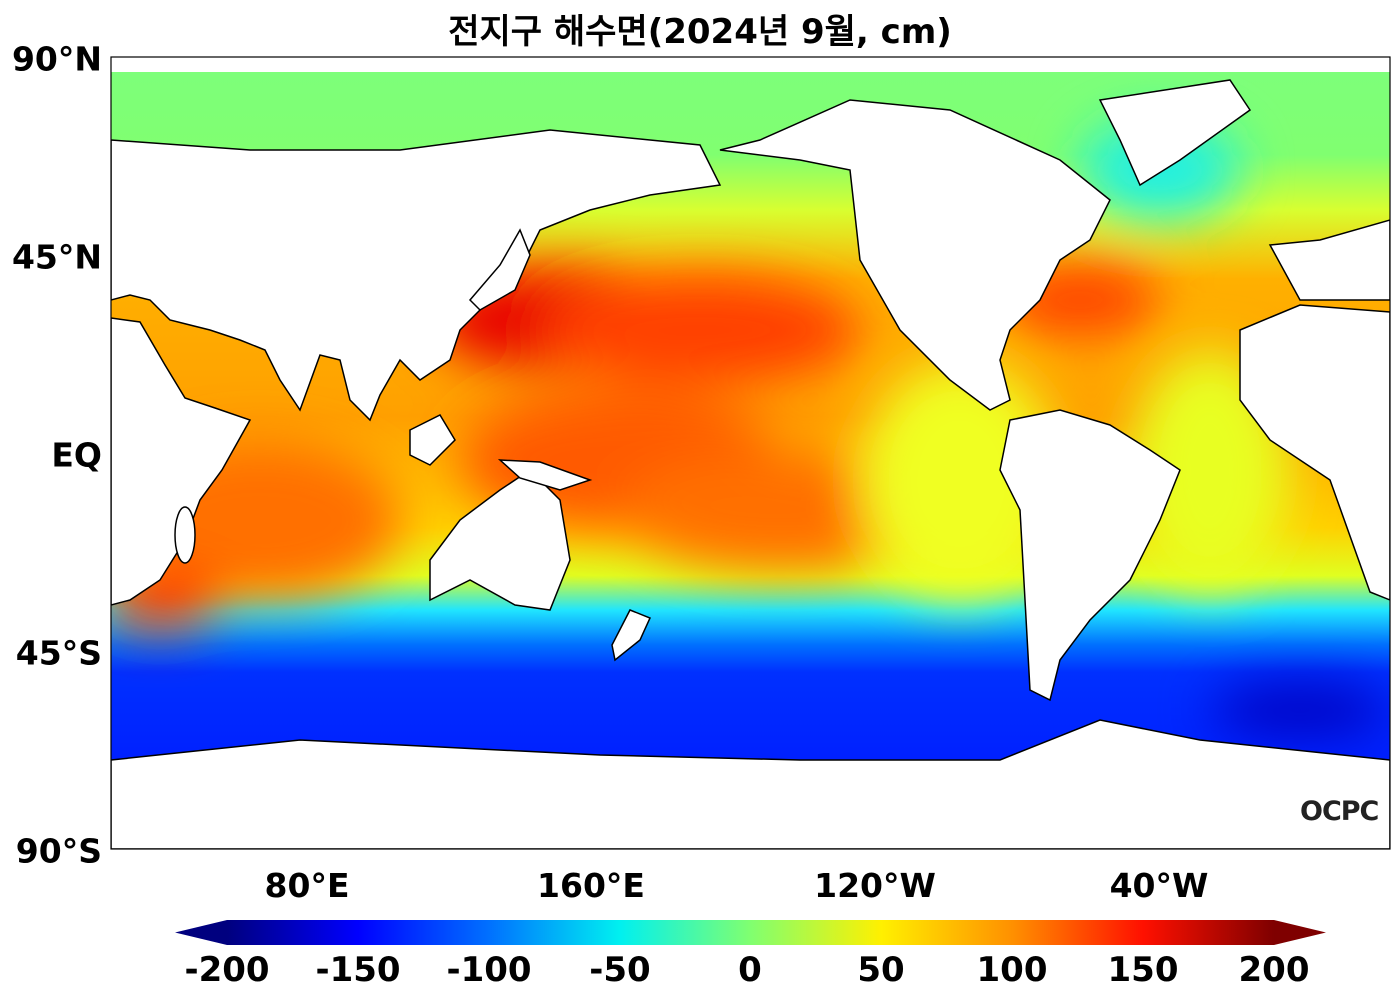 This screenshot has height=1003, width=1400. What do you see at coordinates (620, 970) in the screenshot?
I see `colorbar-tick: -50` at bounding box center [620, 970].